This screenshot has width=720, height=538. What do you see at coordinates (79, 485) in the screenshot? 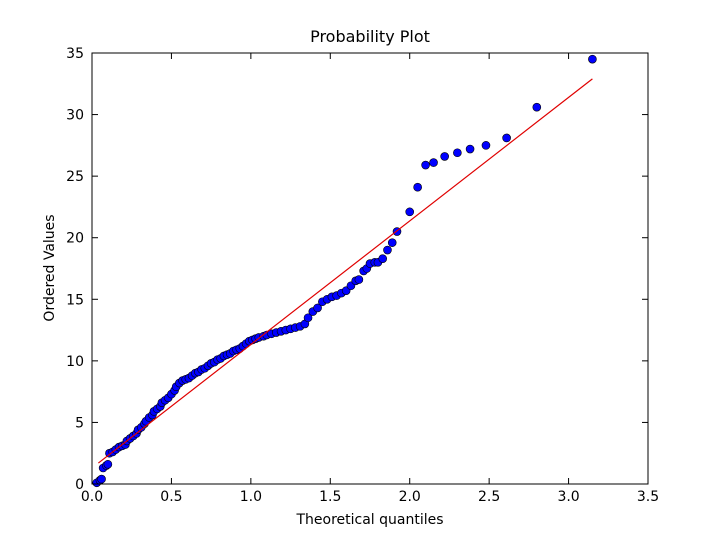
I see `y-tick-label: 0` at bounding box center [79, 485].